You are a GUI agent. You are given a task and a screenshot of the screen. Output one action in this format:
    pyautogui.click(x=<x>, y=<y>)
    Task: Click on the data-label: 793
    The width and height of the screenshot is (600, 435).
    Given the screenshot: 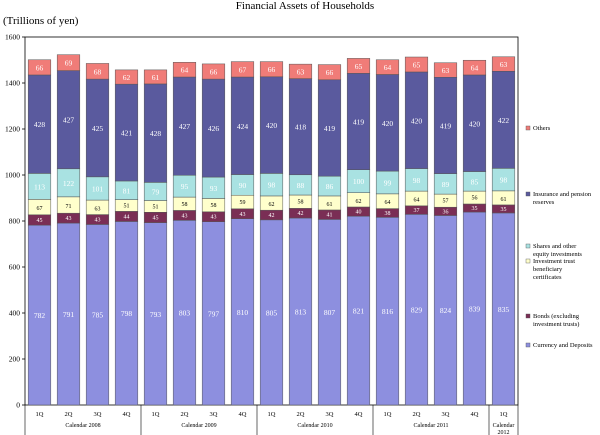 What is the action you would take?
    pyautogui.click(x=156, y=314)
    